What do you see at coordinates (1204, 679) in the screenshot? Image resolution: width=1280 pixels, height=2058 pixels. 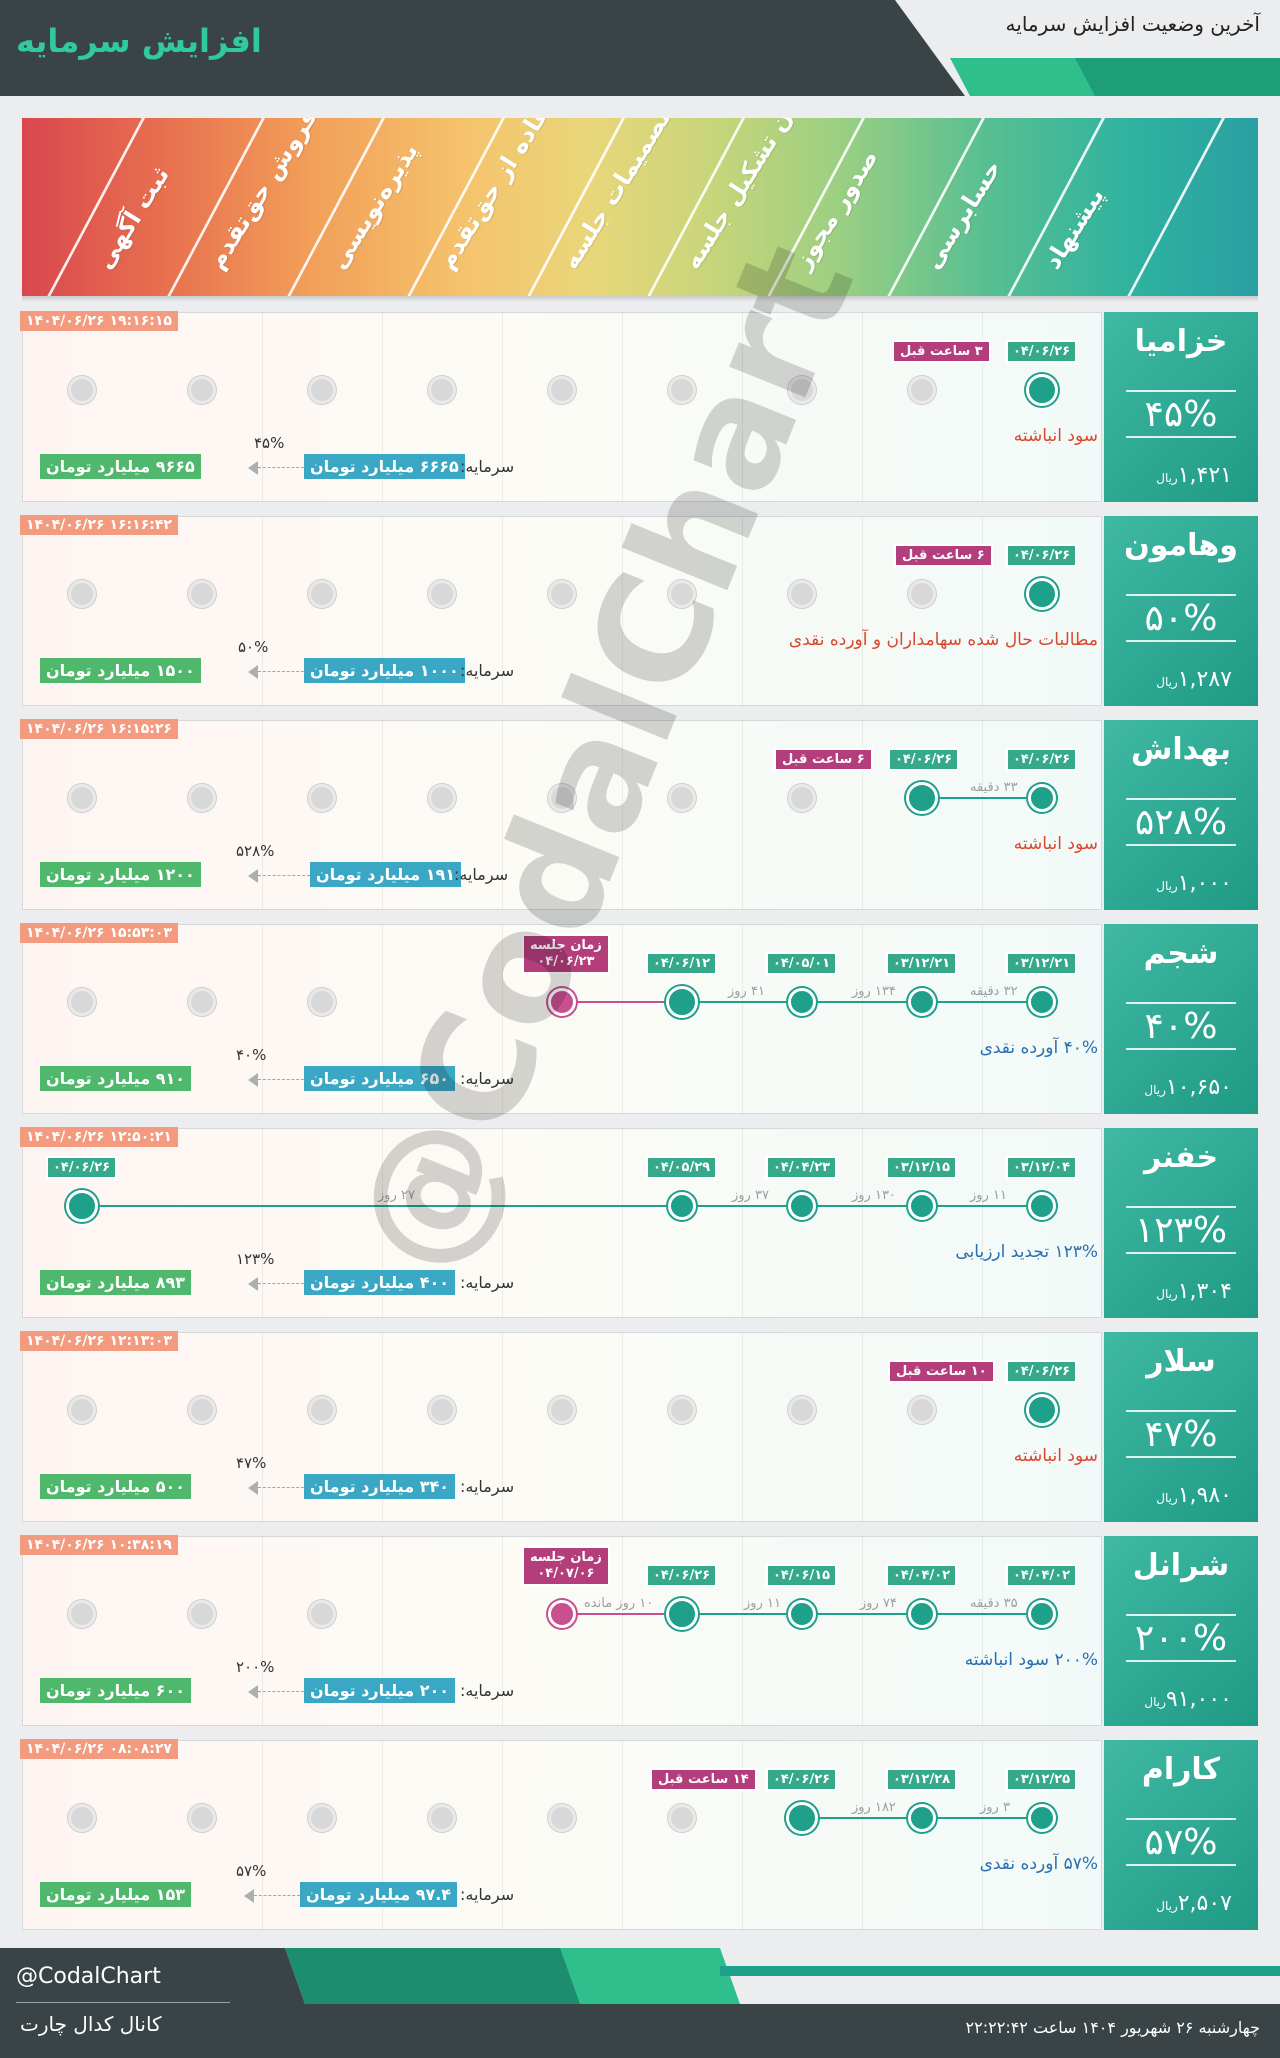 I see `price-value: ۱,۲۸۷` at bounding box center [1204, 679].